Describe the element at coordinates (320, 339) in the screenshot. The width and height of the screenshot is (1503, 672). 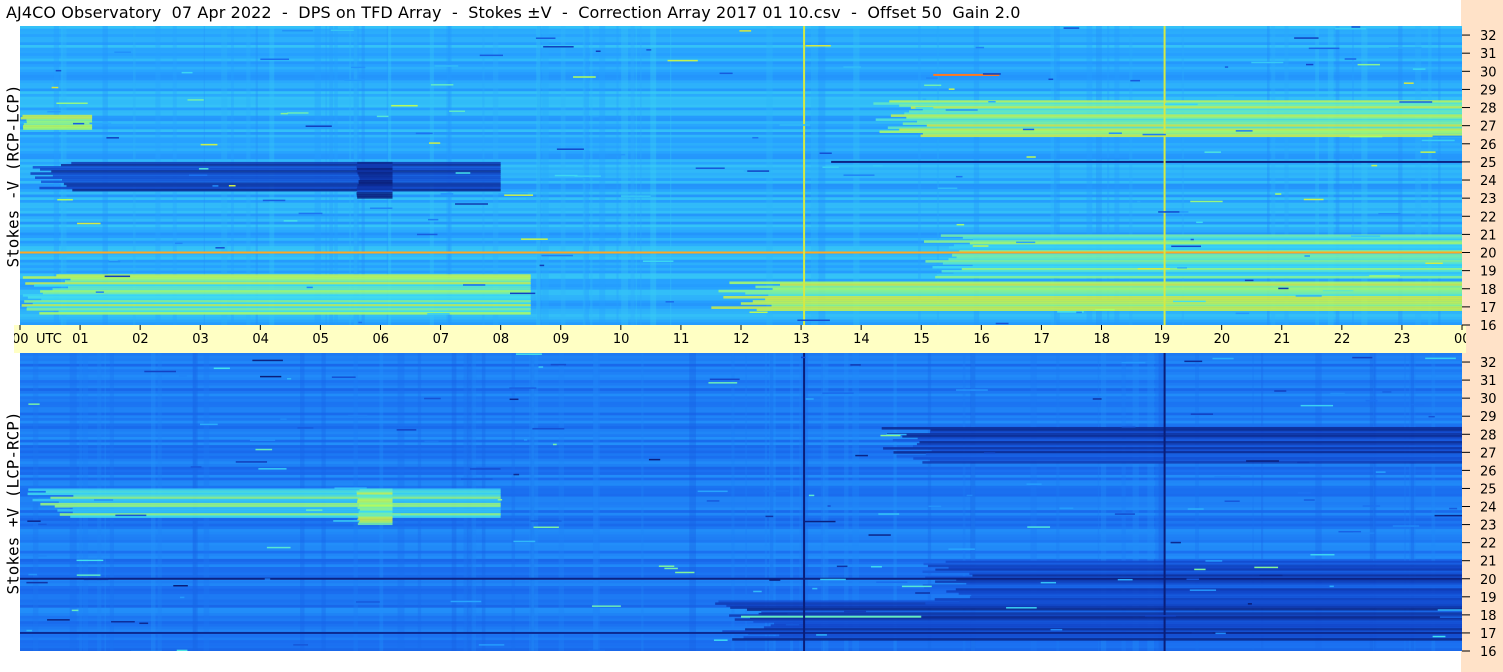
I see `time-tick-label: 05` at that location.